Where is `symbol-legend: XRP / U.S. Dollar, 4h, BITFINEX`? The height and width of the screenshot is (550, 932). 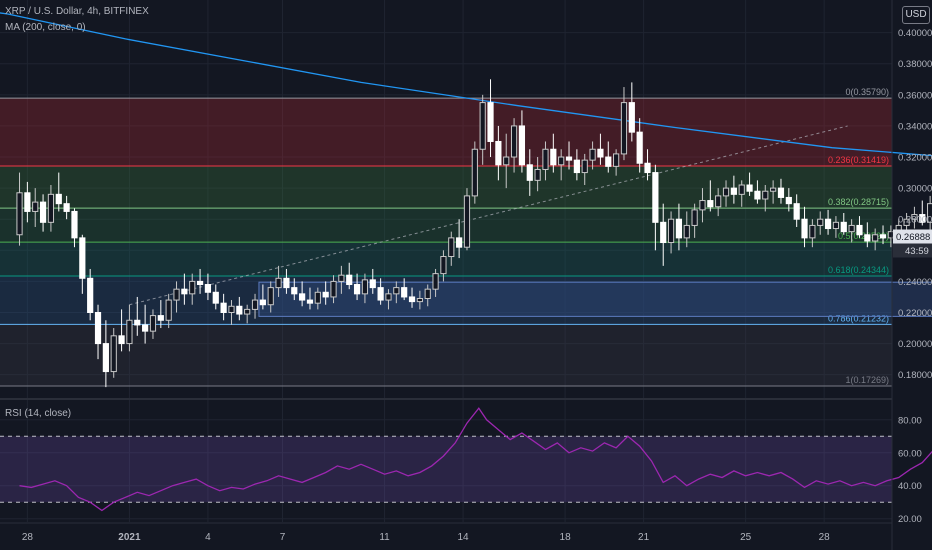
symbol-legend: XRP / U.S. Dollar, 4h, BITFINEX is located at coordinates (77, 11).